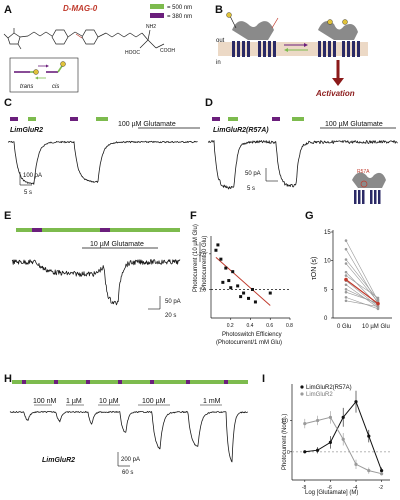 The width and height of the screenshot is (400, 500). What do you see at coordinates (296, 47) in the screenshot?
I see `equilibrium-arrows` at bounding box center [296, 47].